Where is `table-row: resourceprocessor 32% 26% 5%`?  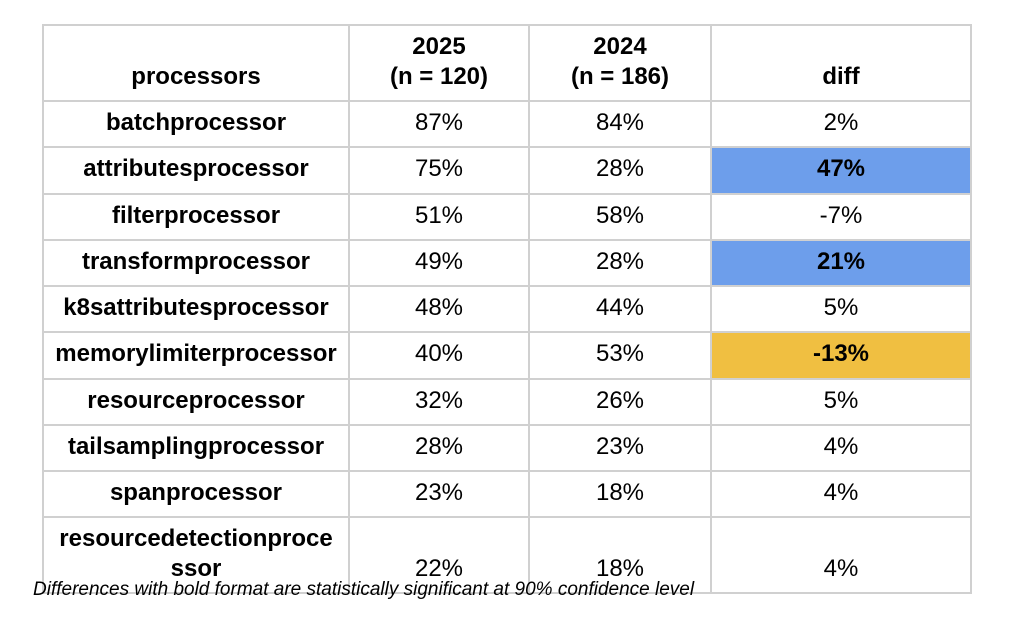 table-row: resourceprocessor 32% 26% 5% is located at coordinates (507, 401).